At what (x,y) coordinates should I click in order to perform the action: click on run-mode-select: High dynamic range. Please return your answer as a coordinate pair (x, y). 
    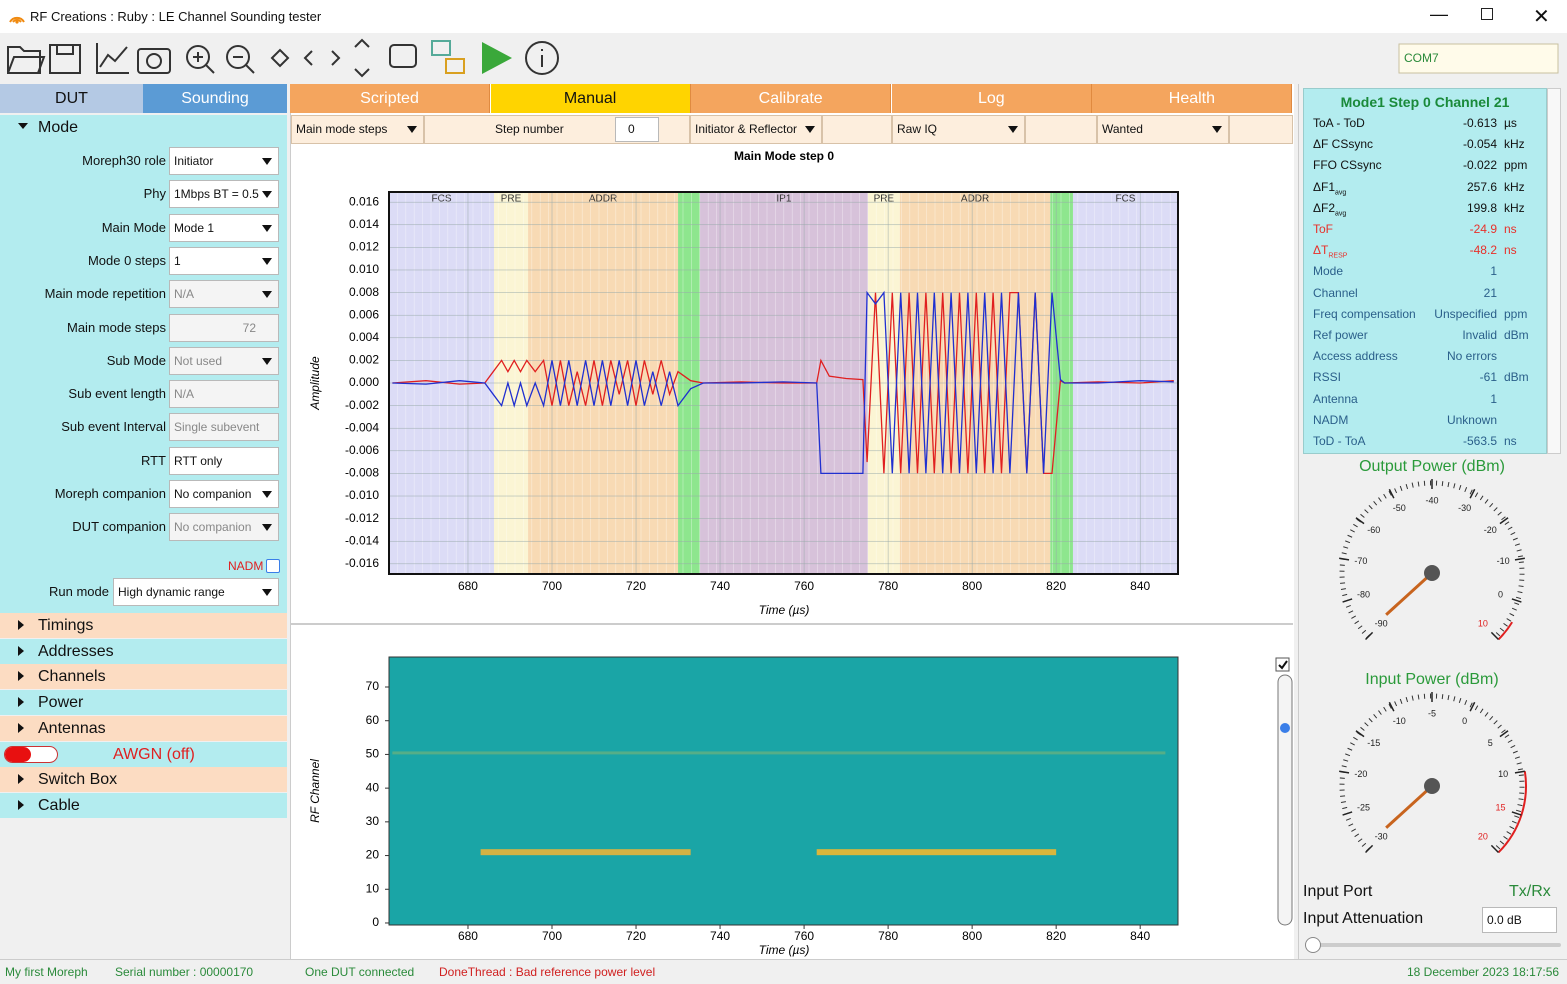
    Looking at the image, I should click on (196, 592).